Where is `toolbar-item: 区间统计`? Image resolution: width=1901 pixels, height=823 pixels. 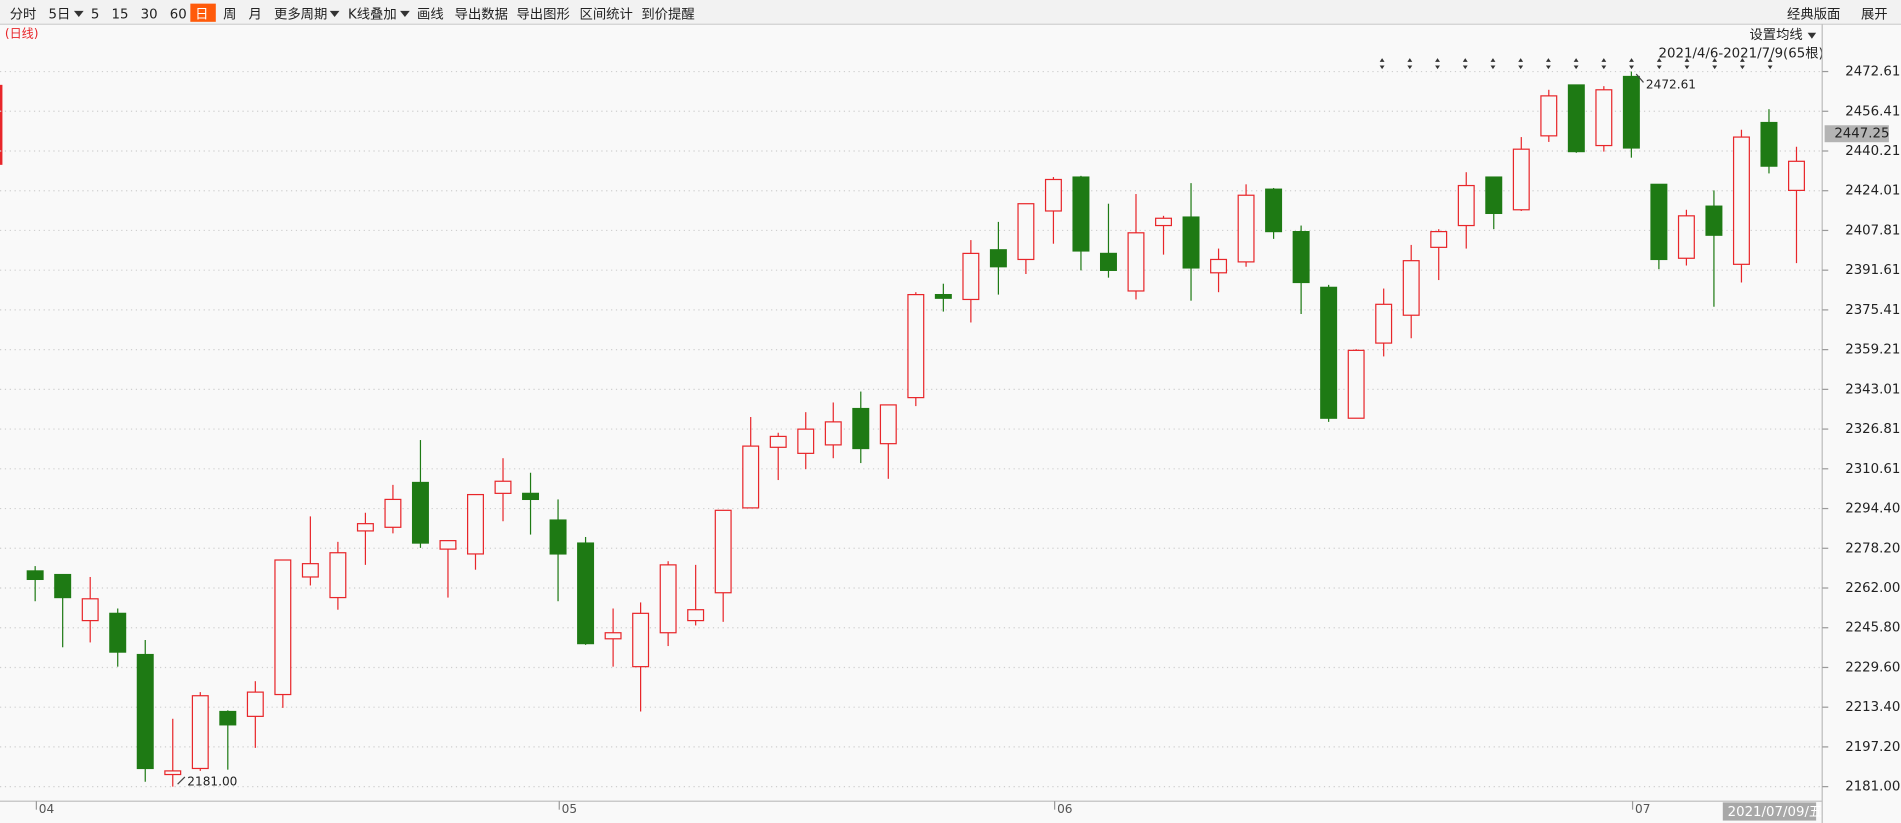
toolbar-item: 区间统计 is located at coordinates (606, 15).